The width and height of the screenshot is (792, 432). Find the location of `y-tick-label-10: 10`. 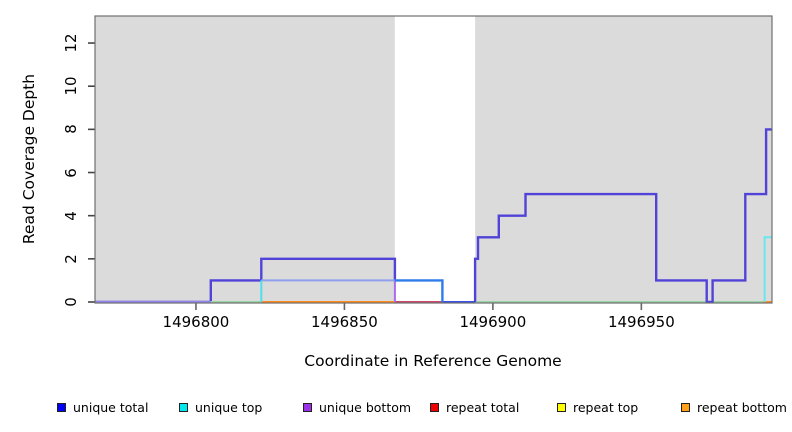

y-tick-label-10: 10 is located at coordinates (71, 86).